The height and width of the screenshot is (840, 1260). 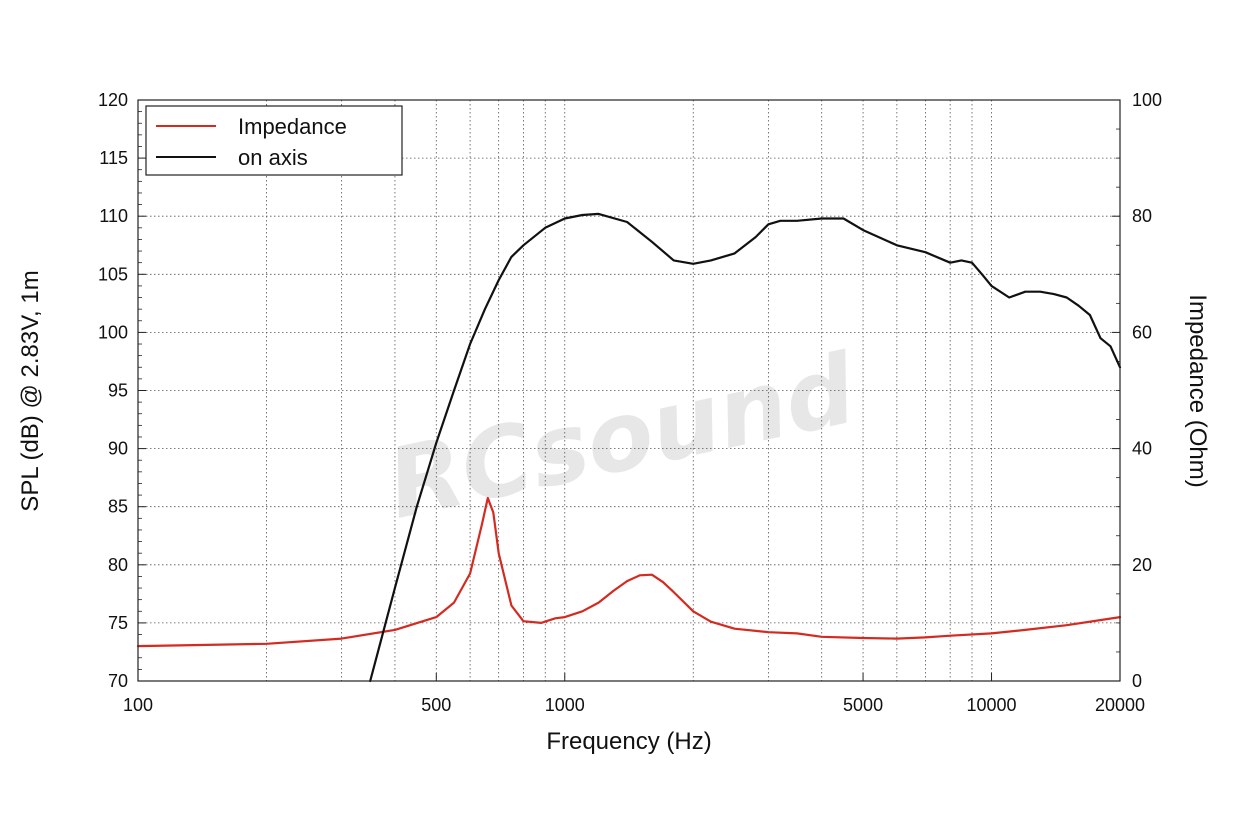 What do you see at coordinates (273, 157) in the screenshot?
I see `legend-label-on-axis: on axis` at bounding box center [273, 157].